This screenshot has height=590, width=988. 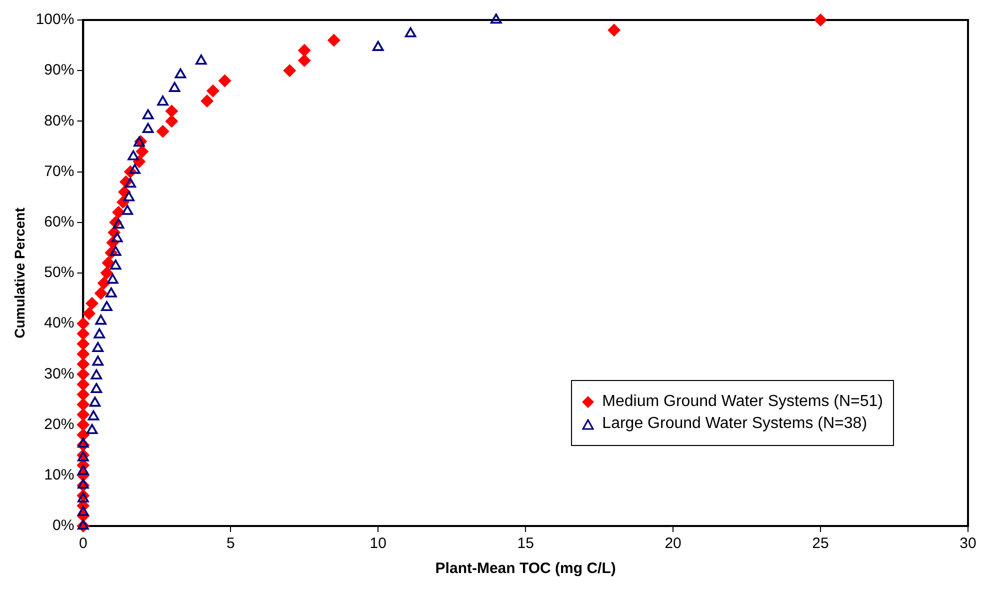 I want to click on x-tick-label: 10, so click(x=378, y=543).